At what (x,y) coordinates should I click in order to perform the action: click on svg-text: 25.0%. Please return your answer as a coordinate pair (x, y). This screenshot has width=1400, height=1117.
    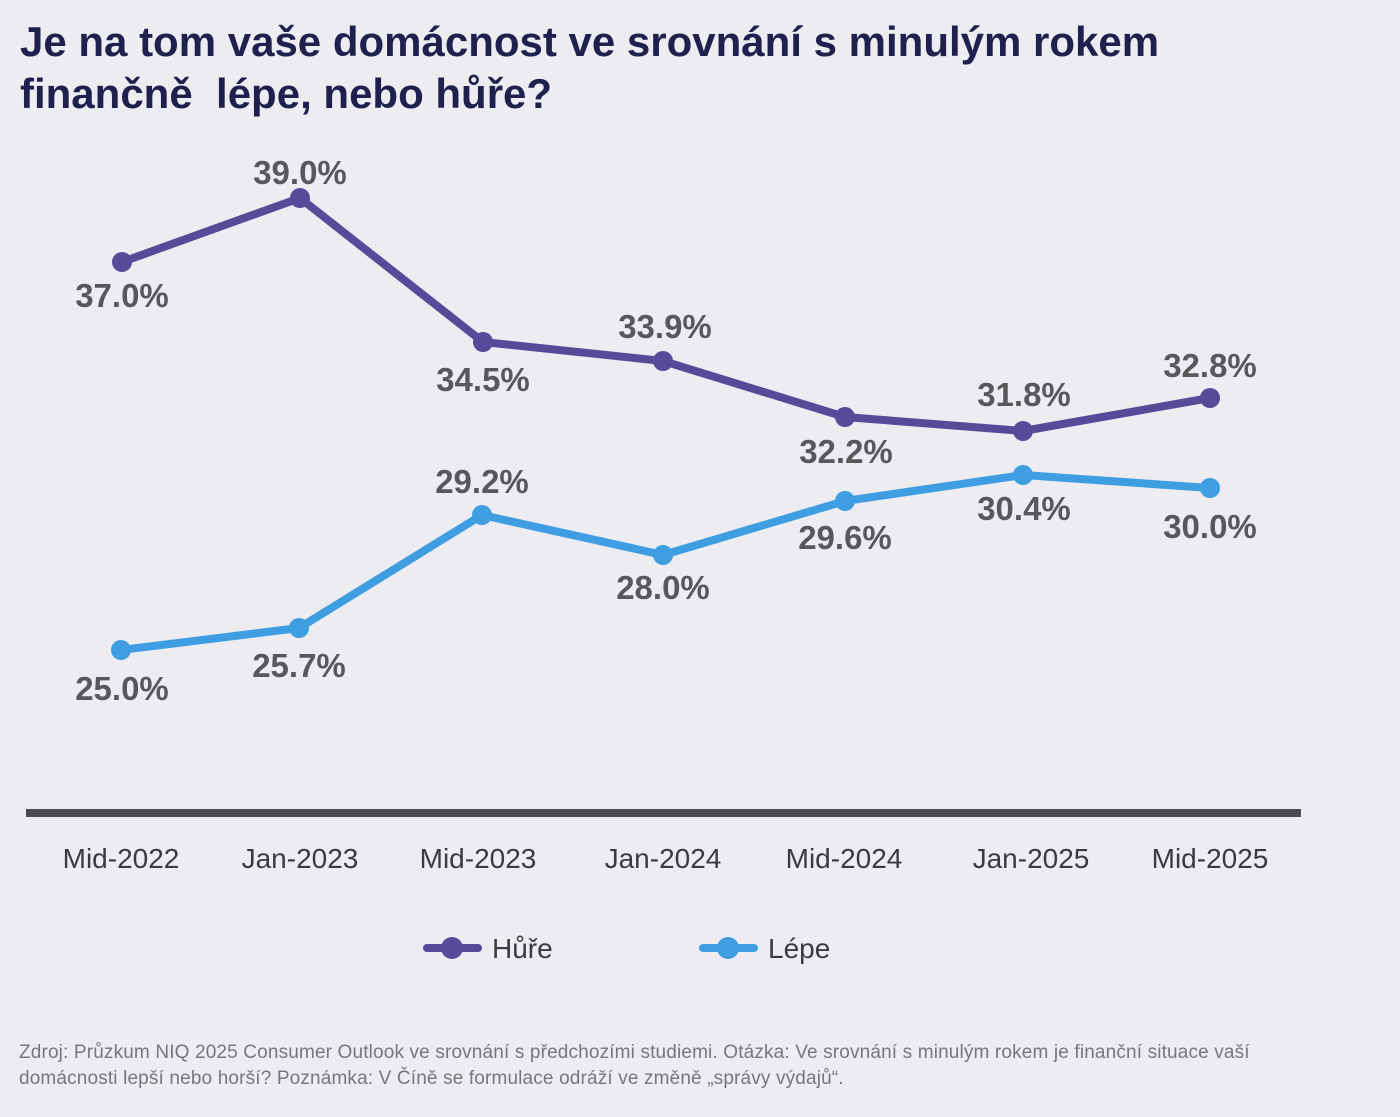
    Looking at the image, I should click on (122, 688).